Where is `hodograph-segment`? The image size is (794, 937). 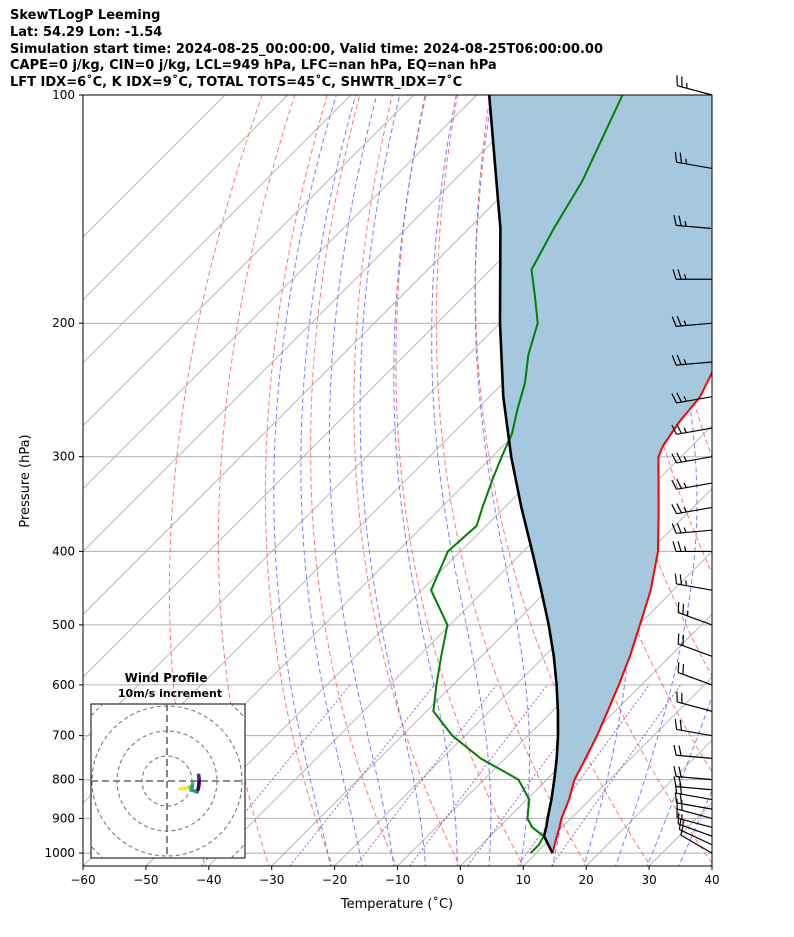 hodograph-segment is located at coordinates (198, 788).